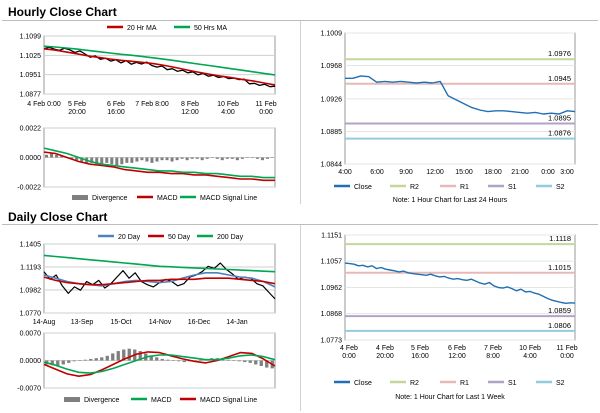 This screenshot has height=413, width=600. Describe the element at coordinates (300, 318) in the screenshot. I see `vertical-divider-bottom` at that location.